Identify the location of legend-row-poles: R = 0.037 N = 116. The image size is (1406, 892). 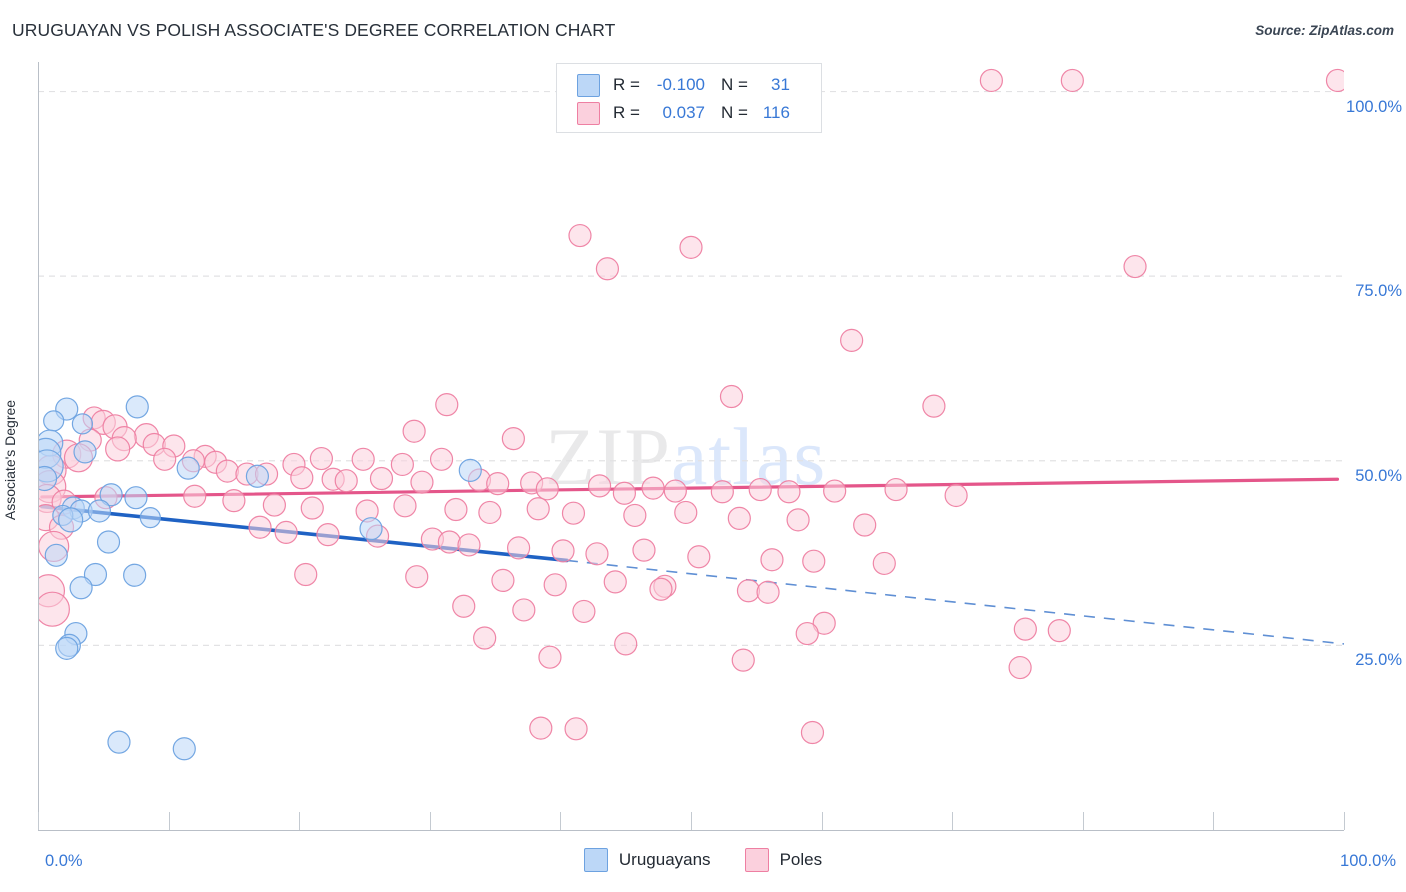
(683, 113).